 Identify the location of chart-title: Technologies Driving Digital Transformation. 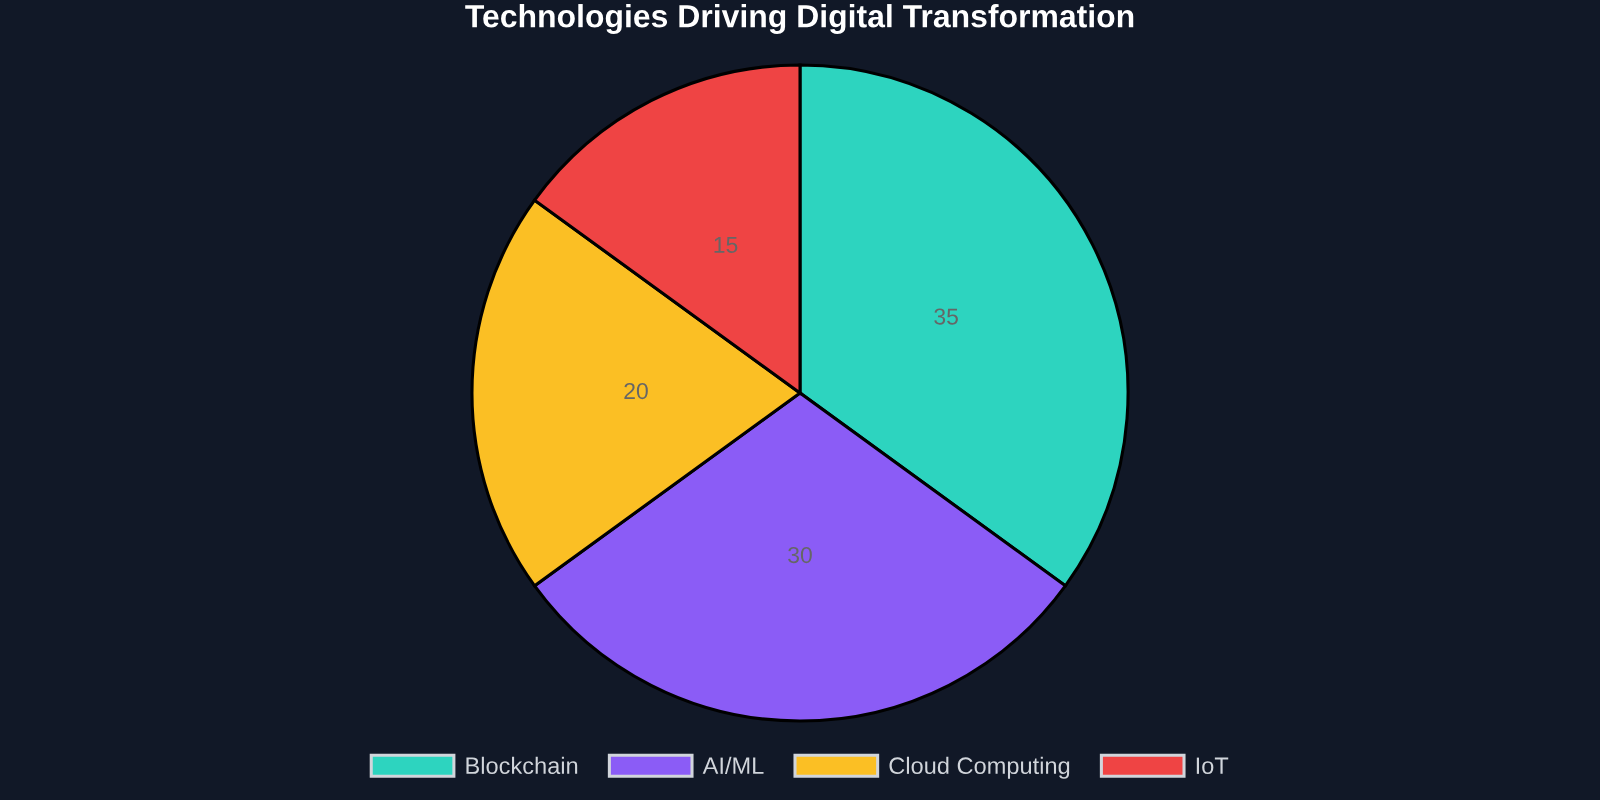
(799, 19).